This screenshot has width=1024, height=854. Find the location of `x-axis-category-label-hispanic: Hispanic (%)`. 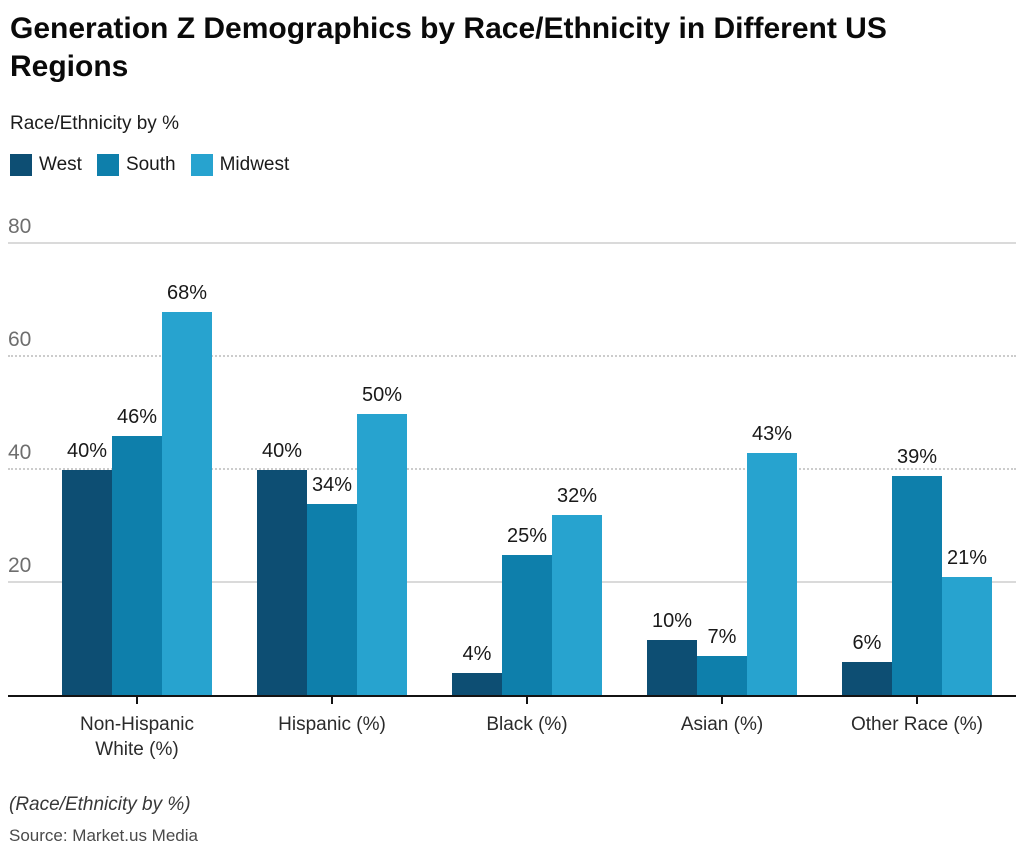

x-axis-category-label-hispanic: Hispanic (%) is located at coordinates (332, 724).